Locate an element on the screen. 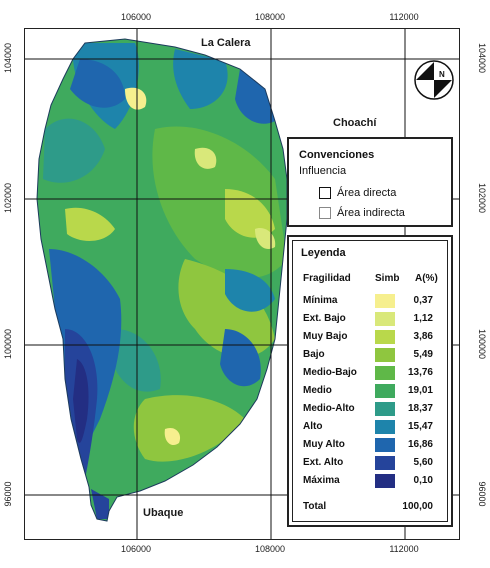  legend-row-label: Alto is located at coordinates (313, 426).